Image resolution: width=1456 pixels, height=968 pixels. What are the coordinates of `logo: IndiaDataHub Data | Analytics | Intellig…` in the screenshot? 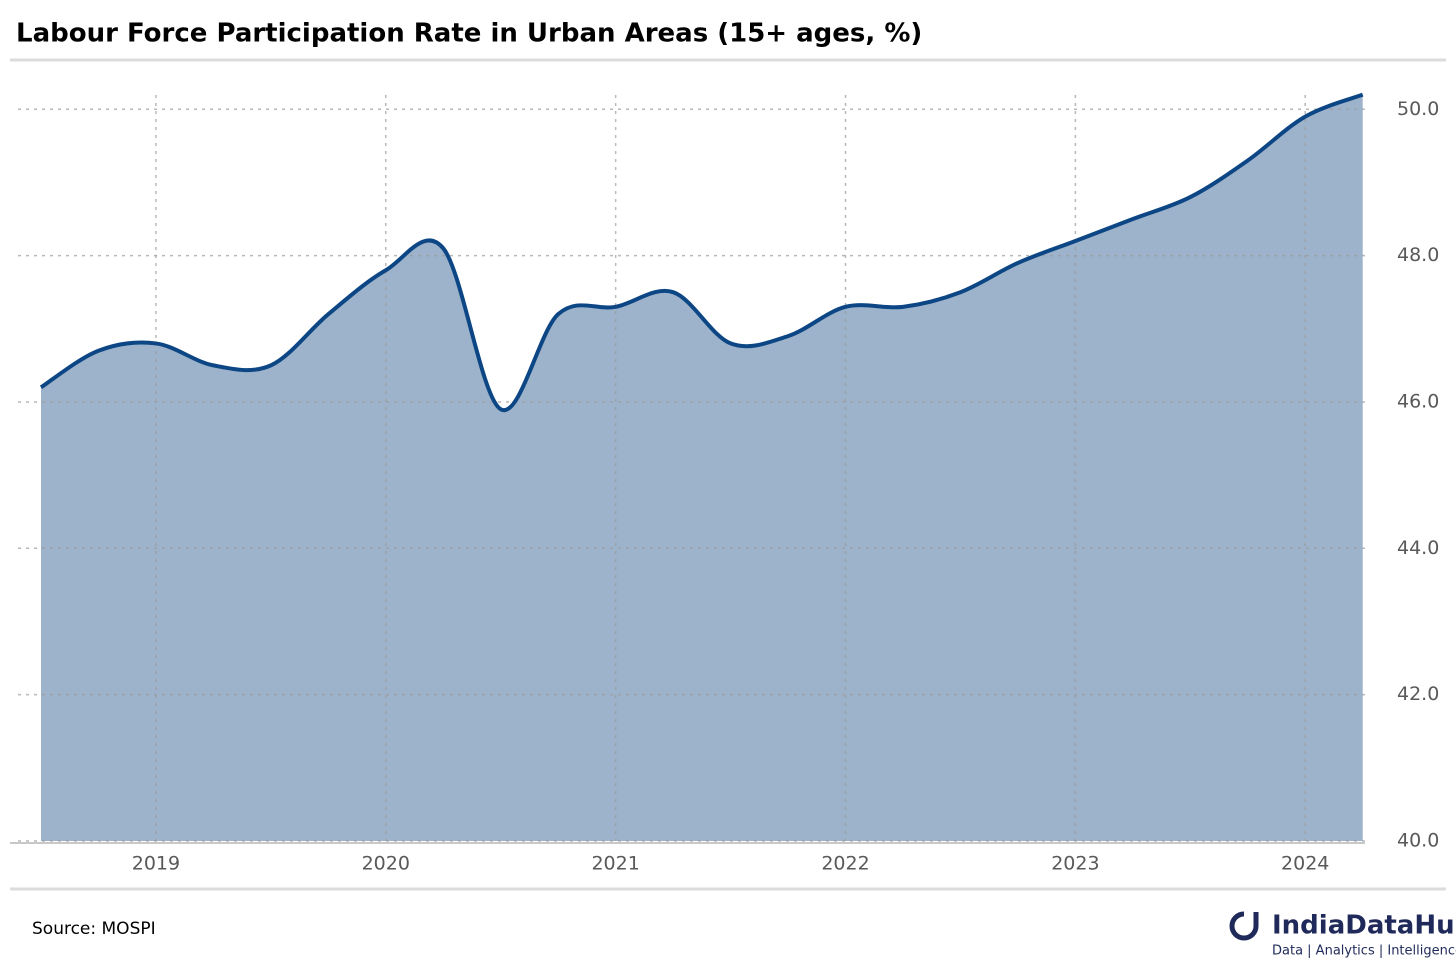 It's located at (1342, 935).